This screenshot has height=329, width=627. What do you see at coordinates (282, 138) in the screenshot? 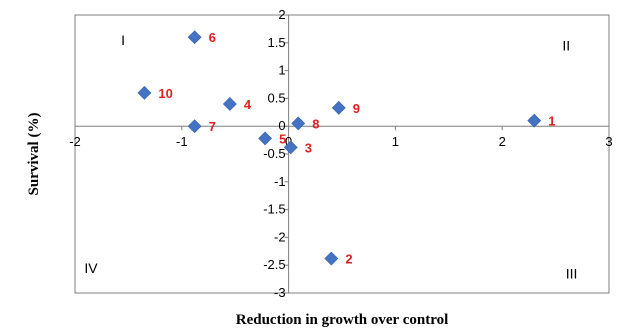
I see `data-point-label: 5` at bounding box center [282, 138].